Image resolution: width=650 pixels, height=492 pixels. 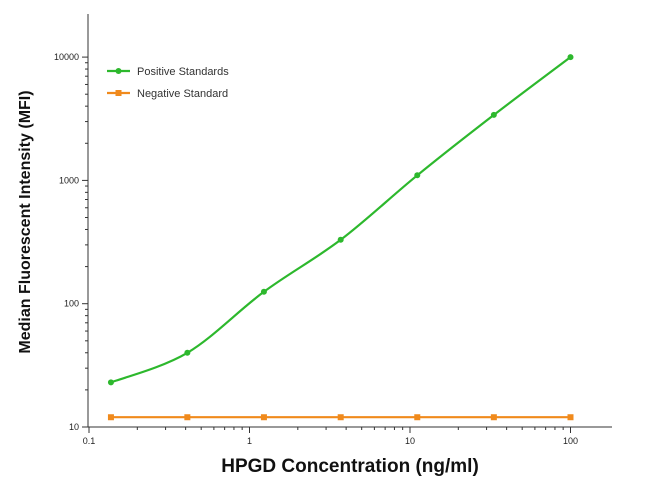 What do you see at coordinates (74, 427) in the screenshot?
I see `y-tick-label: 10` at bounding box center [74, 427].